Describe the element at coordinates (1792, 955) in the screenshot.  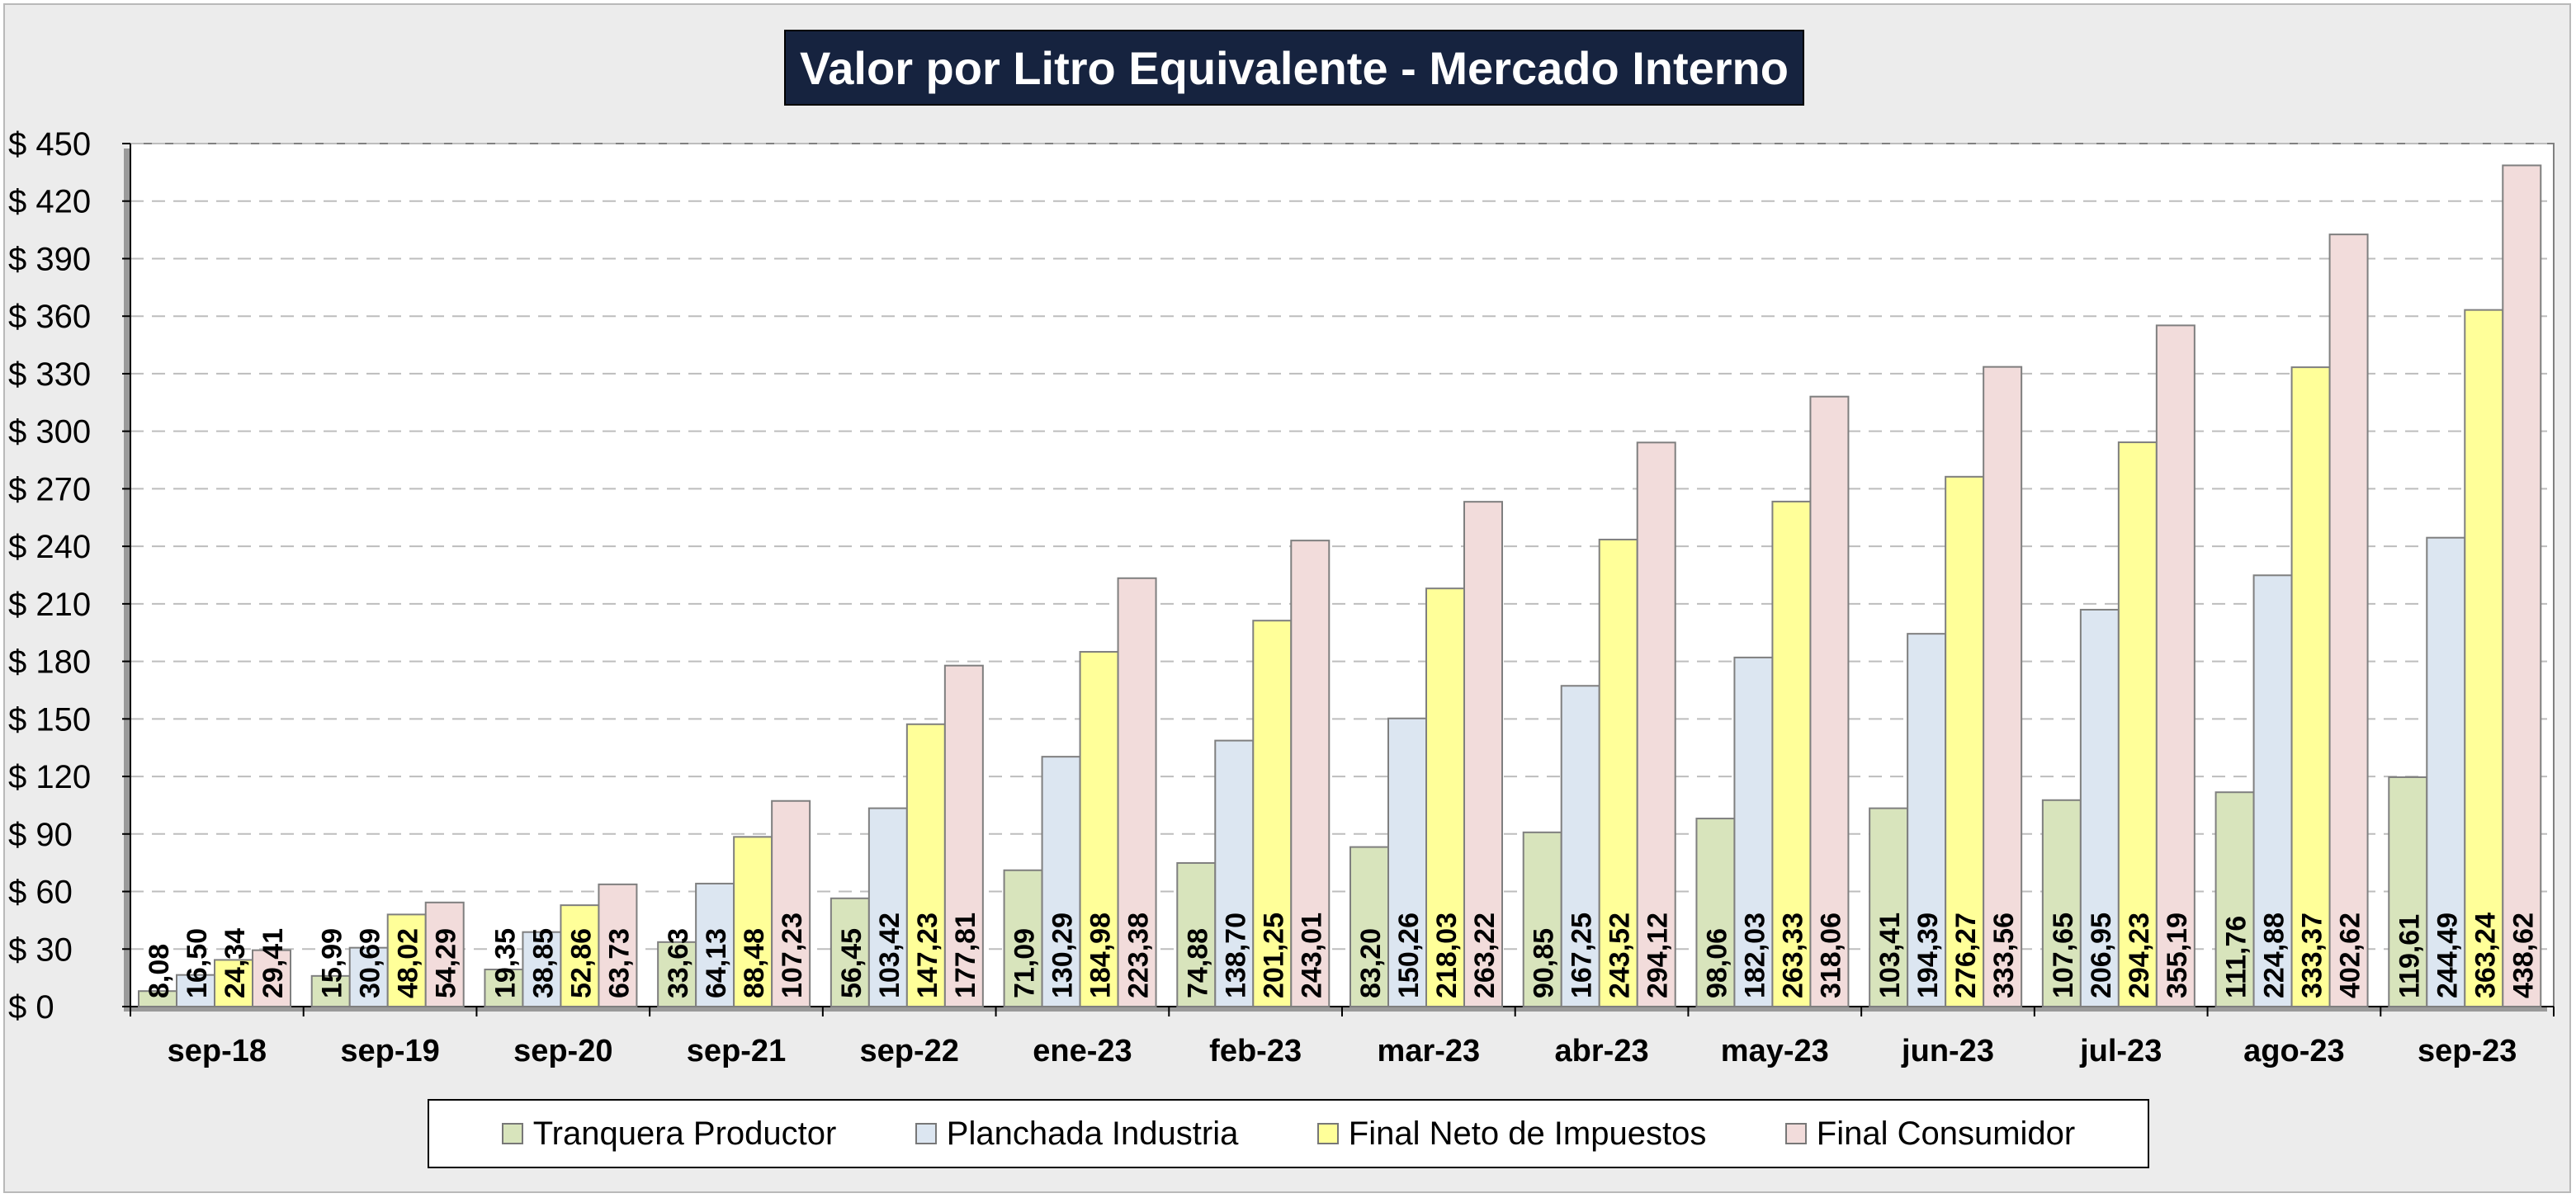
I see `data-label: 263,33` at that location.